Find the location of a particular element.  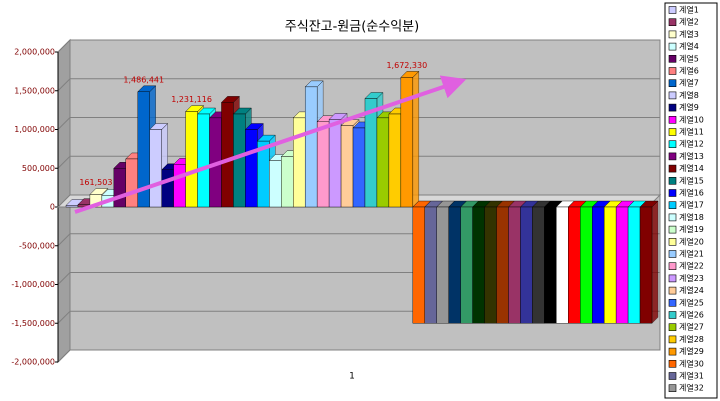

data-label: 1,231,116 is located at coordinates (191, 99).